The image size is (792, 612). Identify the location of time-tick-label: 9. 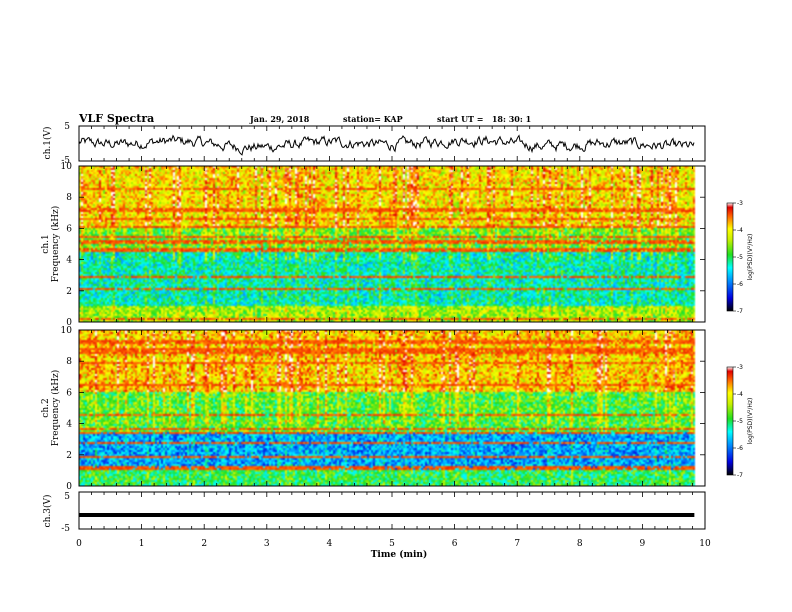
(643, 544).